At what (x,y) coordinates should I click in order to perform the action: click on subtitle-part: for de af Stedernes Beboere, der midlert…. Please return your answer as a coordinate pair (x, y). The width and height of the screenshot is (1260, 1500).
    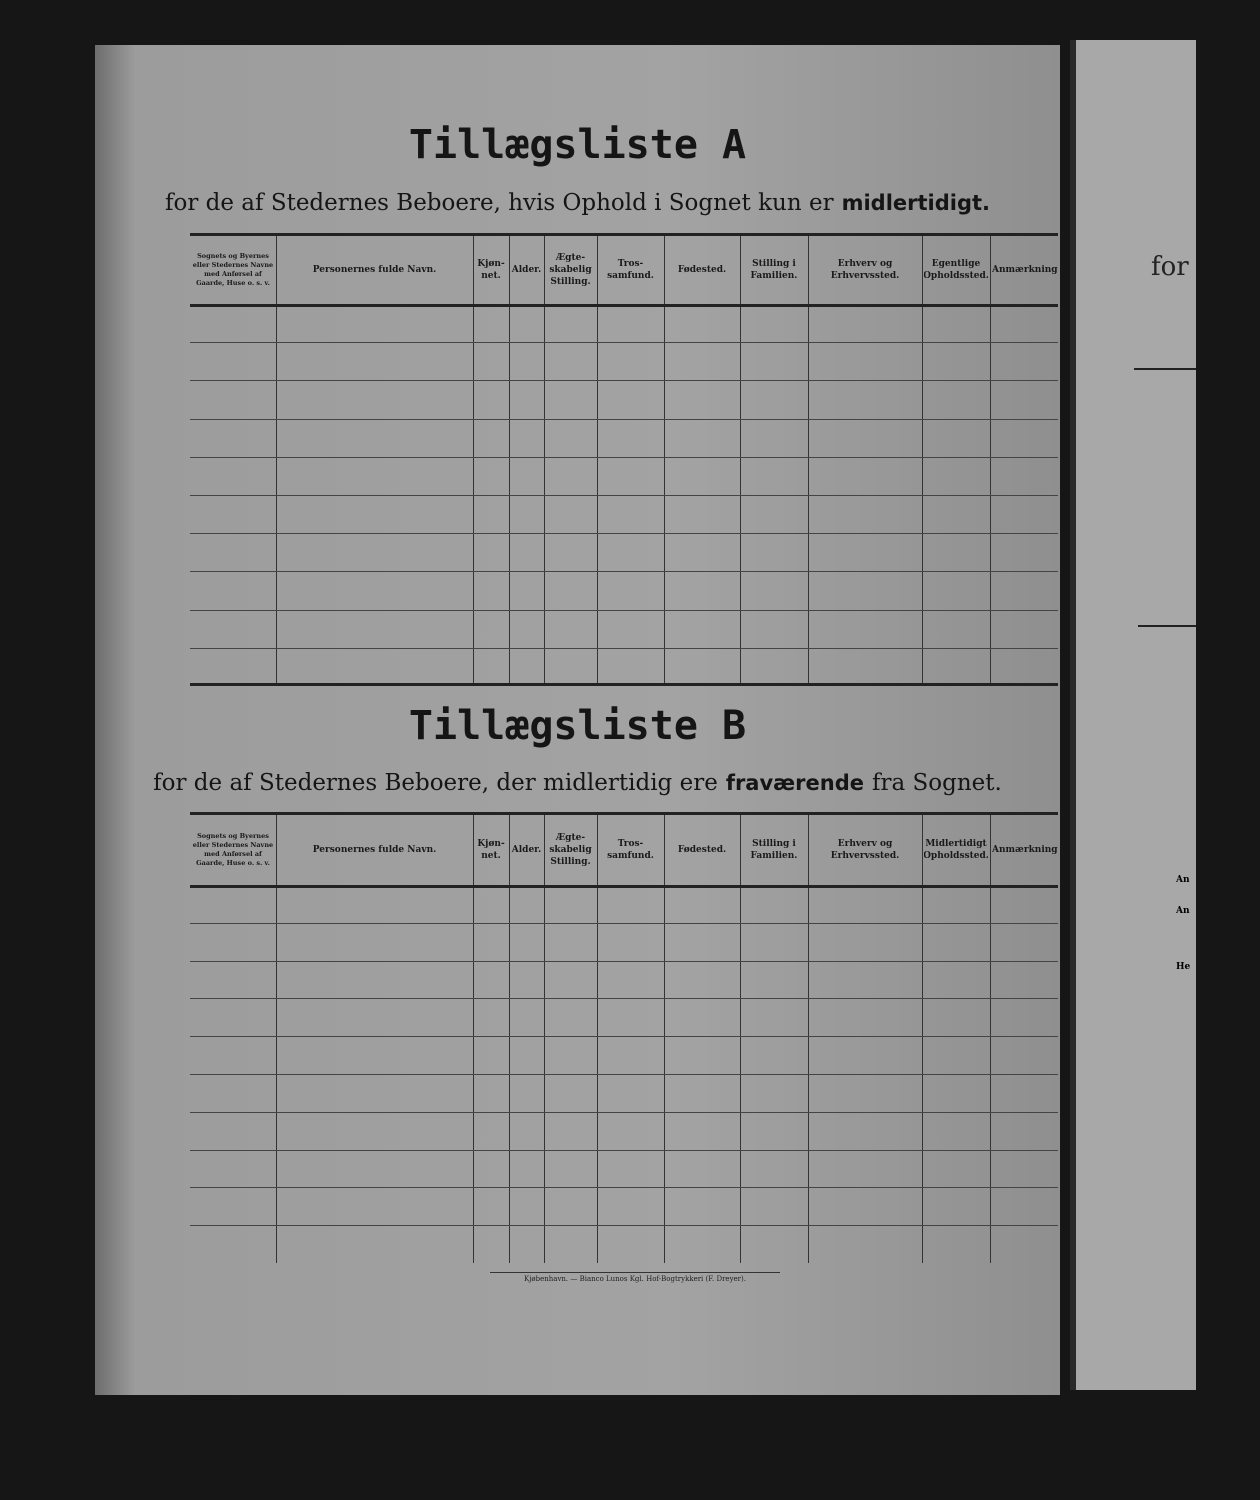
    Looking at the image, I should click on (435, 783).